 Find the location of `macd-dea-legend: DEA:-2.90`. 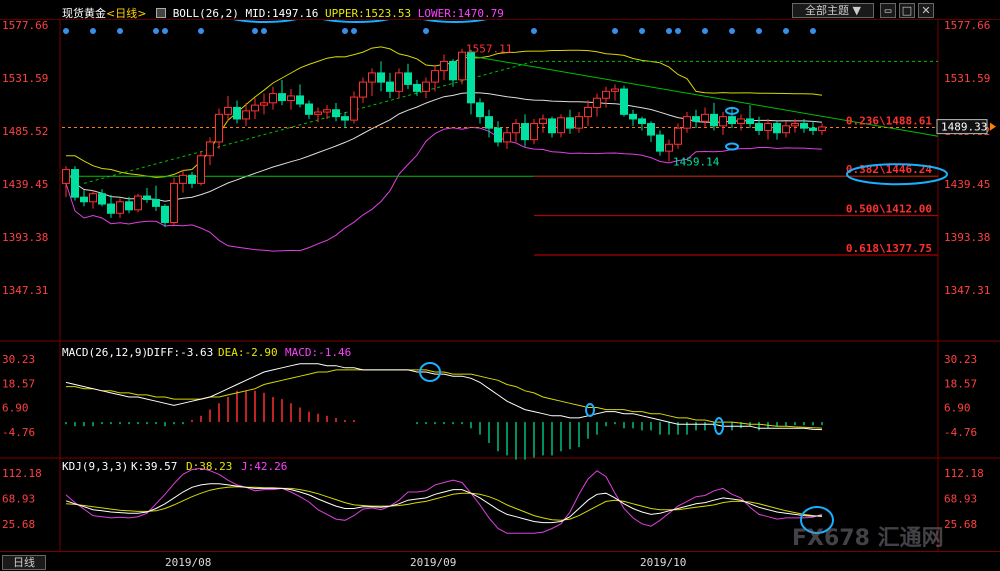

macd-dea-legend: DEA:-2.90 is located at coordinates (248, 352).